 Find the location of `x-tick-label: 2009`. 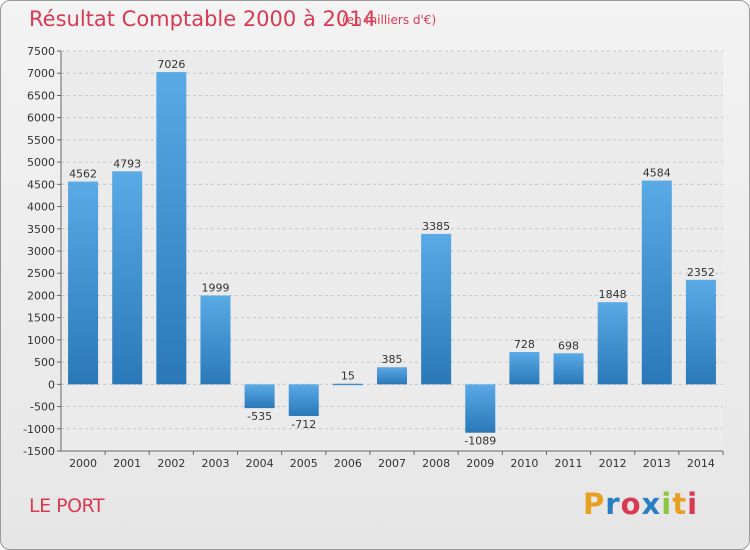

x-tick-label: 2009 is located at coordinates (480, 463).